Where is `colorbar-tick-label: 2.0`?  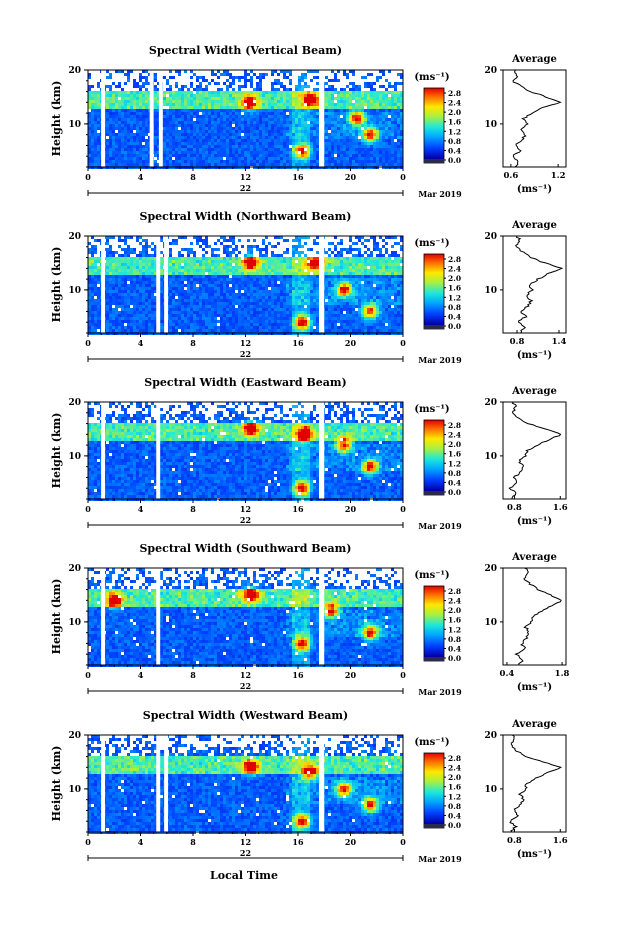
colorbar-tick-label: 2.0 is located at coordinates (454, 112).